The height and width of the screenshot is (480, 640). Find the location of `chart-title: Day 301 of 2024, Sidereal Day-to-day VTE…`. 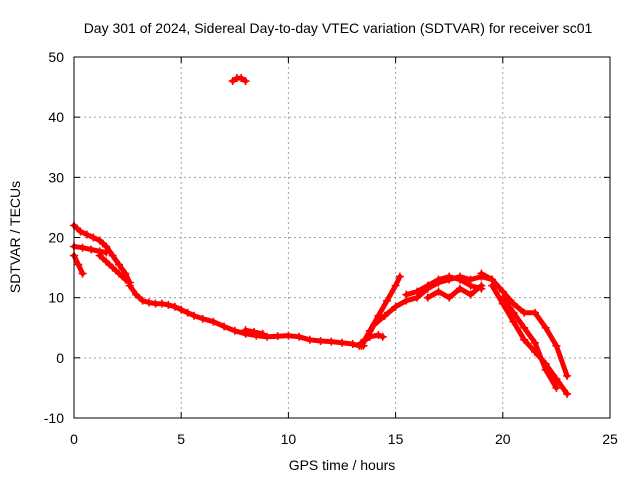

chart-title: Day 301 of 2024, Sidereal Day-to-day VTE… is located at coordinates (338, 28).